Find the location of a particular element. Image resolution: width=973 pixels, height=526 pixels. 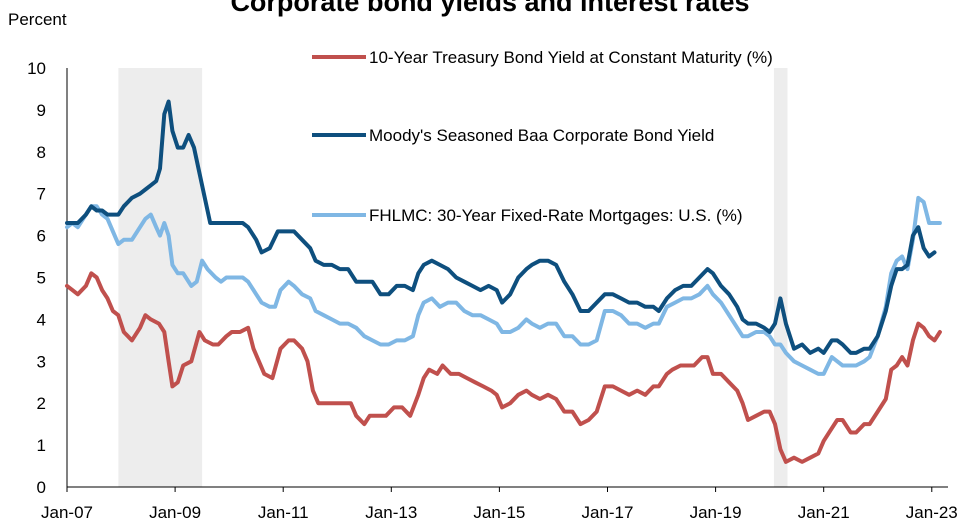

y-tick-label: 9 is located at coordinates (41, 110).